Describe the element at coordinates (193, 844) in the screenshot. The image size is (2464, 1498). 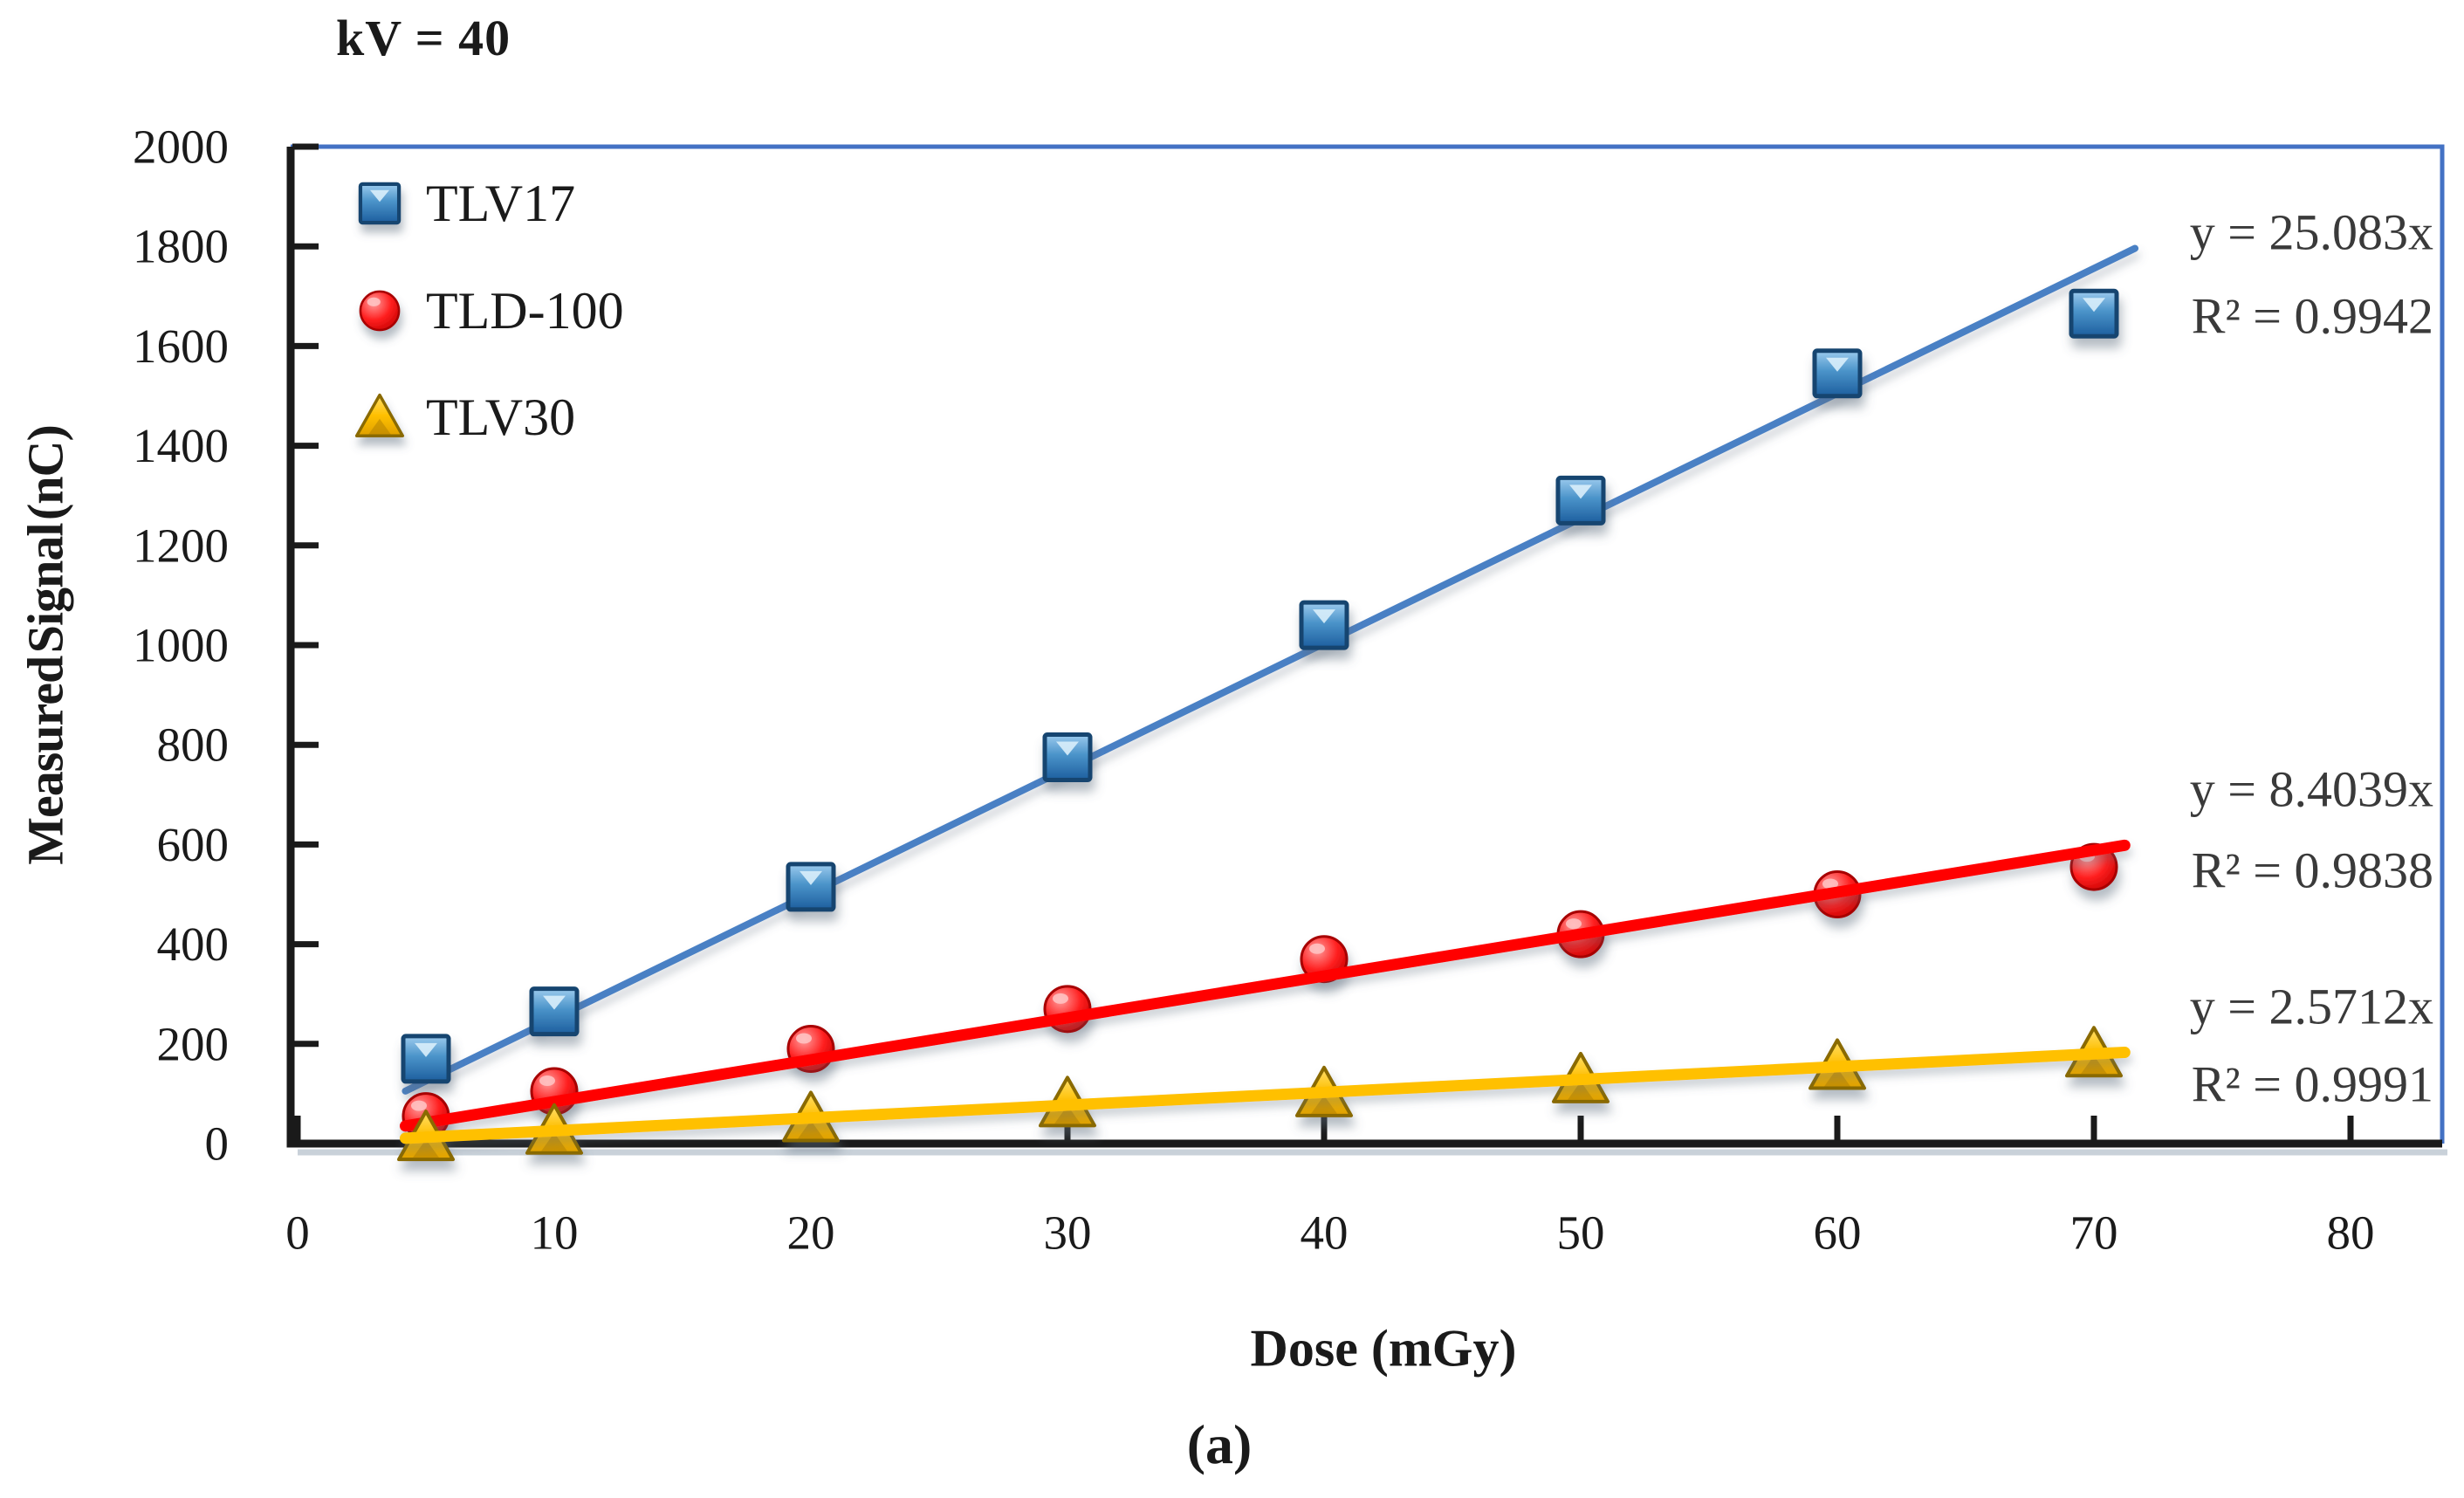
I see `y-tick-label: 600` at that location.